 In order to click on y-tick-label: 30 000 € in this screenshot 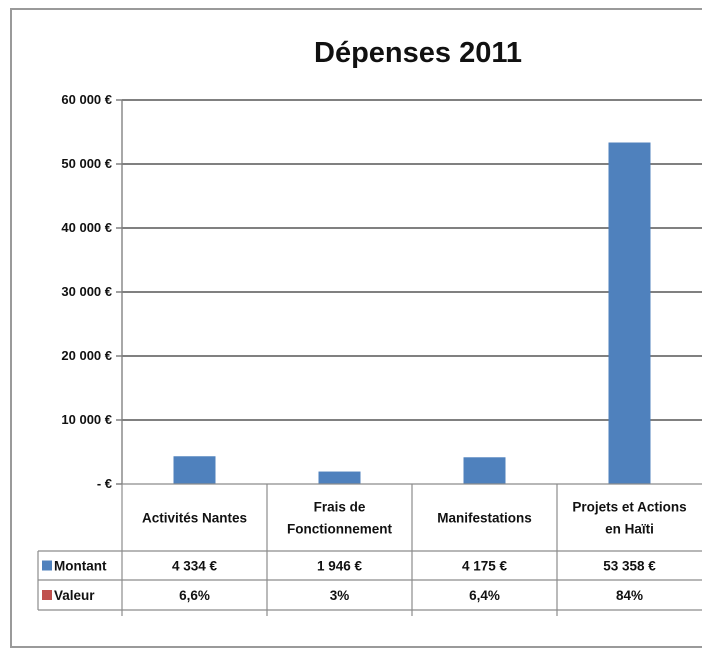, I will do `click(86, 291)`.